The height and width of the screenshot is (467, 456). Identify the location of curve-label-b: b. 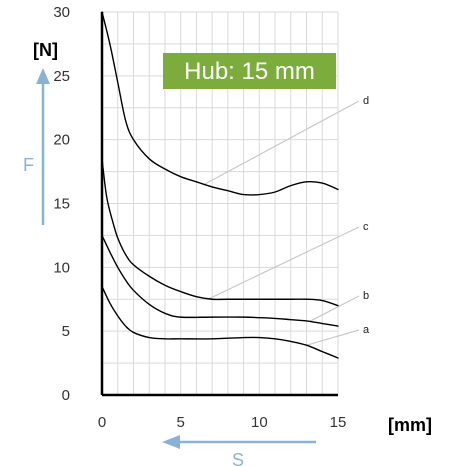
(366, 296).